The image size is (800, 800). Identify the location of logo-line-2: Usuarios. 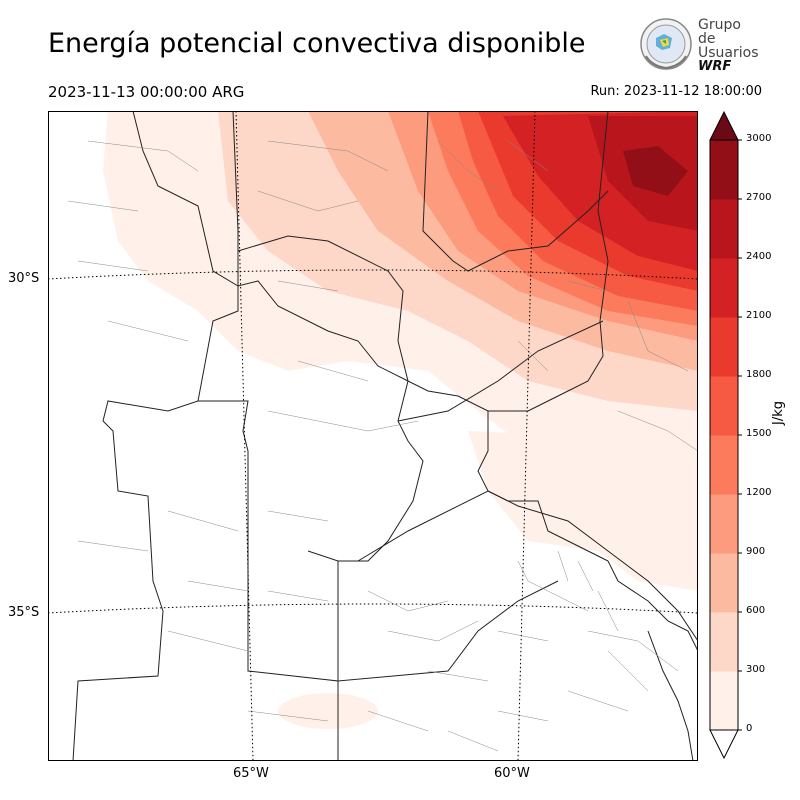
(728, 53).